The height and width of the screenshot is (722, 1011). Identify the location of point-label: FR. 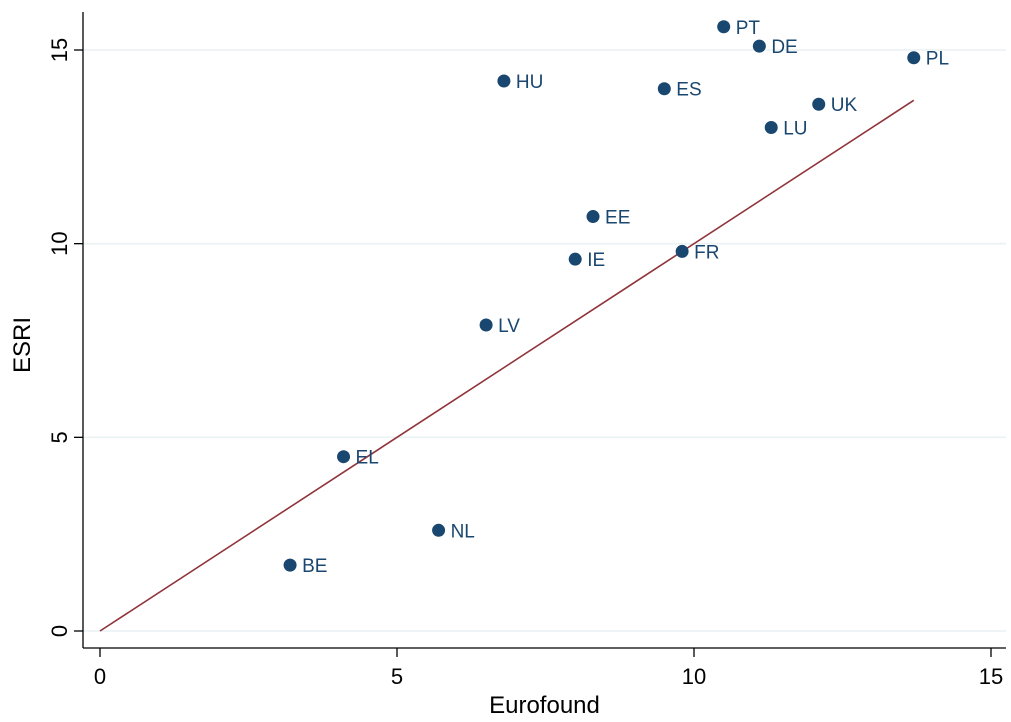
(706, 252).